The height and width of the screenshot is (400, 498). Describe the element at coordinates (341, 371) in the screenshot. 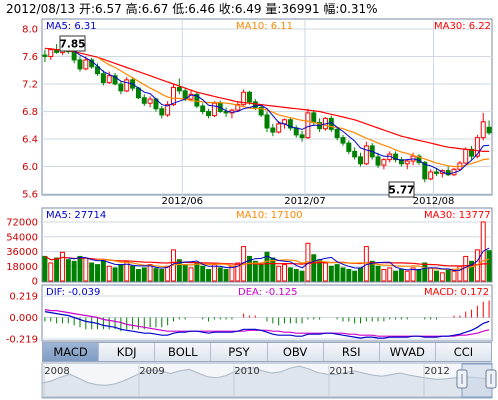

I see `overview-year-label: 2011` at that location.